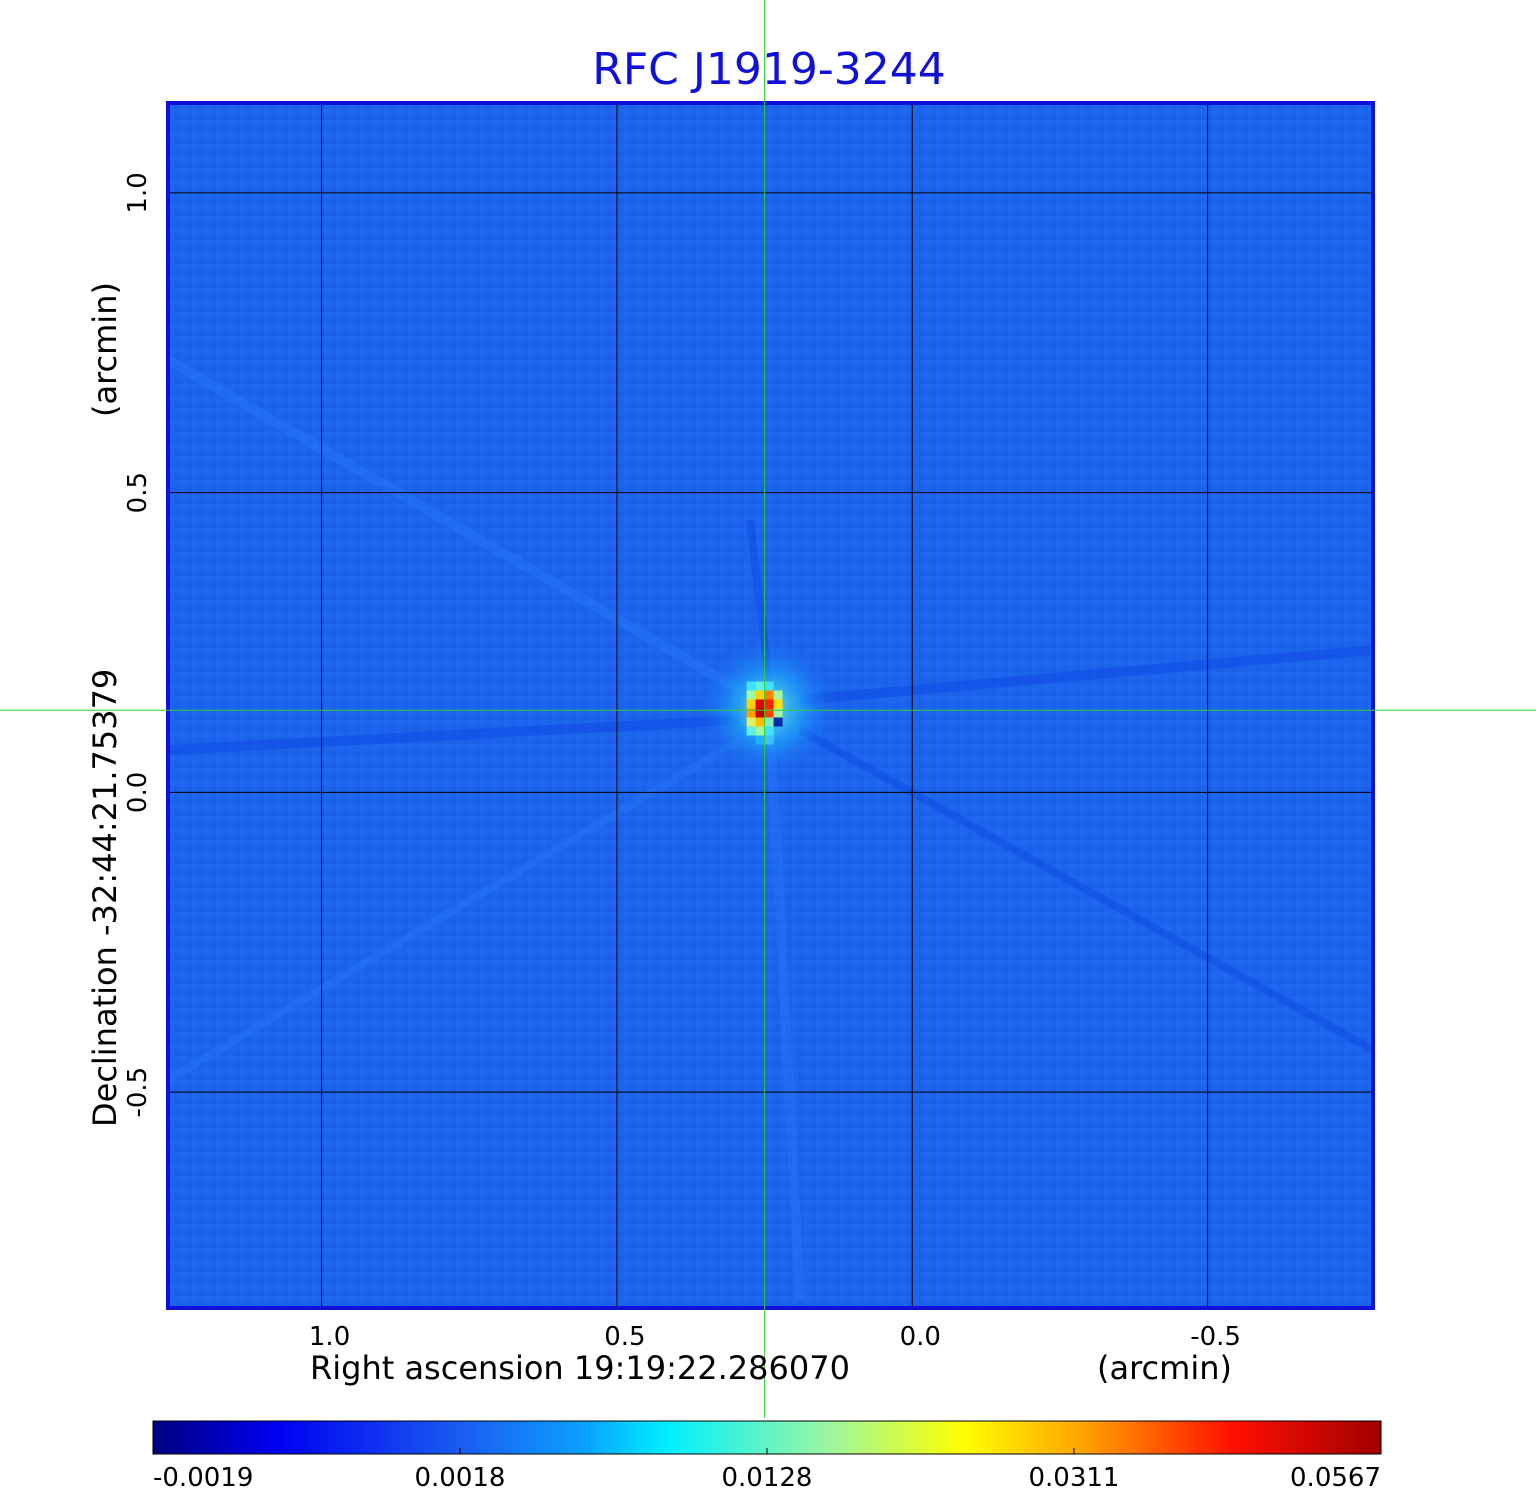 The height and width of the screenshot is (1511, 1536). I want to click on chart-title: RFC J1919-3244, so click(768, 69).